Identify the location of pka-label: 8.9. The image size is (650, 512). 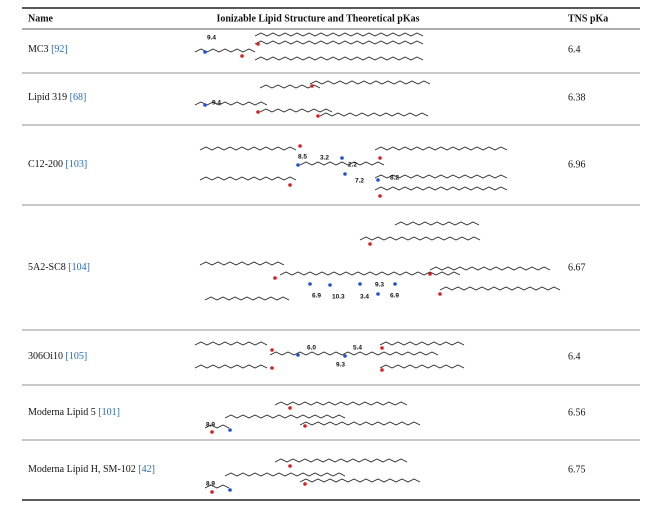
(210, 425).